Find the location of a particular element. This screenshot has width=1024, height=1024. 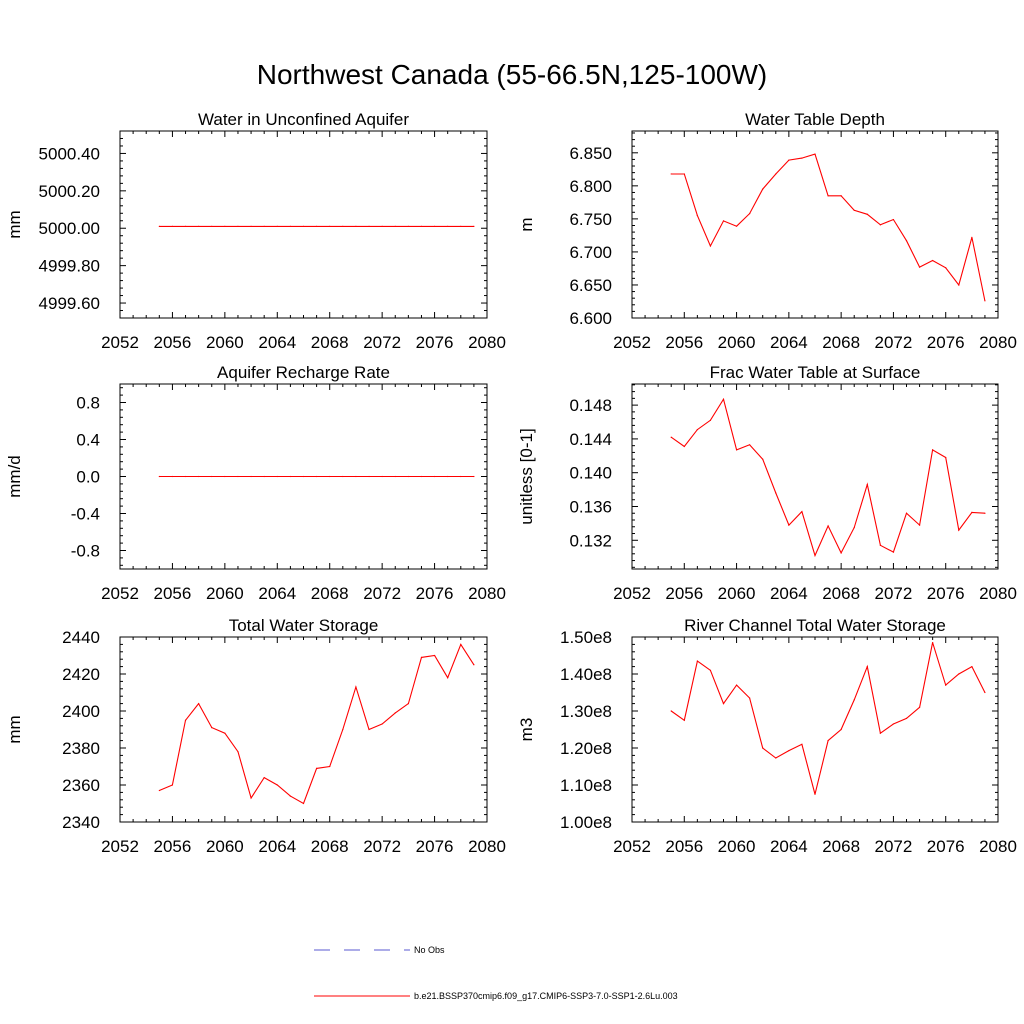

panel-title: River Channel Total Water Storage is located at coordinates (815, 625).